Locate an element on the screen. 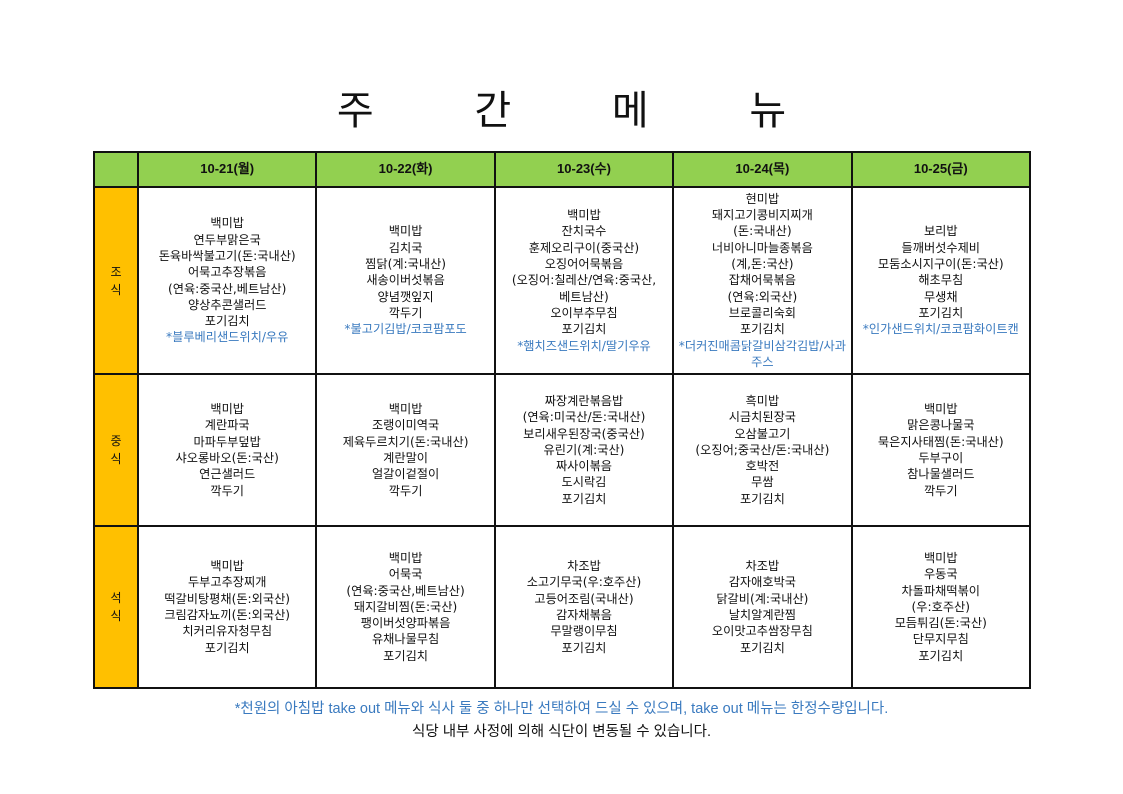 This screenshot has width=1123, height=794. menu-cell: 흑미밥 시금치된장국 오삼불고기 (오징어;중국산/돈:국내산) 호박전 무쌈 포기김치 is located at coordinates (762, 450).